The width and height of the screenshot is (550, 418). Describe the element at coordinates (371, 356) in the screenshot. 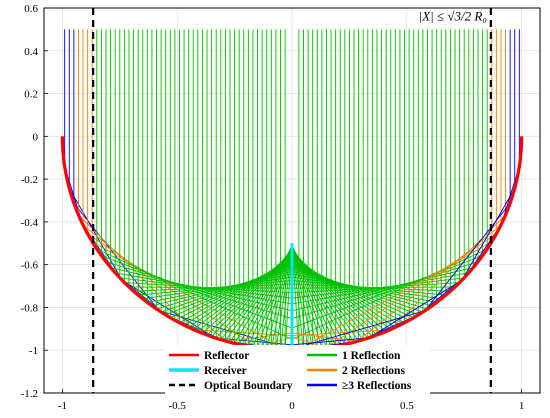

I see `legend-label: 1 Reflection` at that location.